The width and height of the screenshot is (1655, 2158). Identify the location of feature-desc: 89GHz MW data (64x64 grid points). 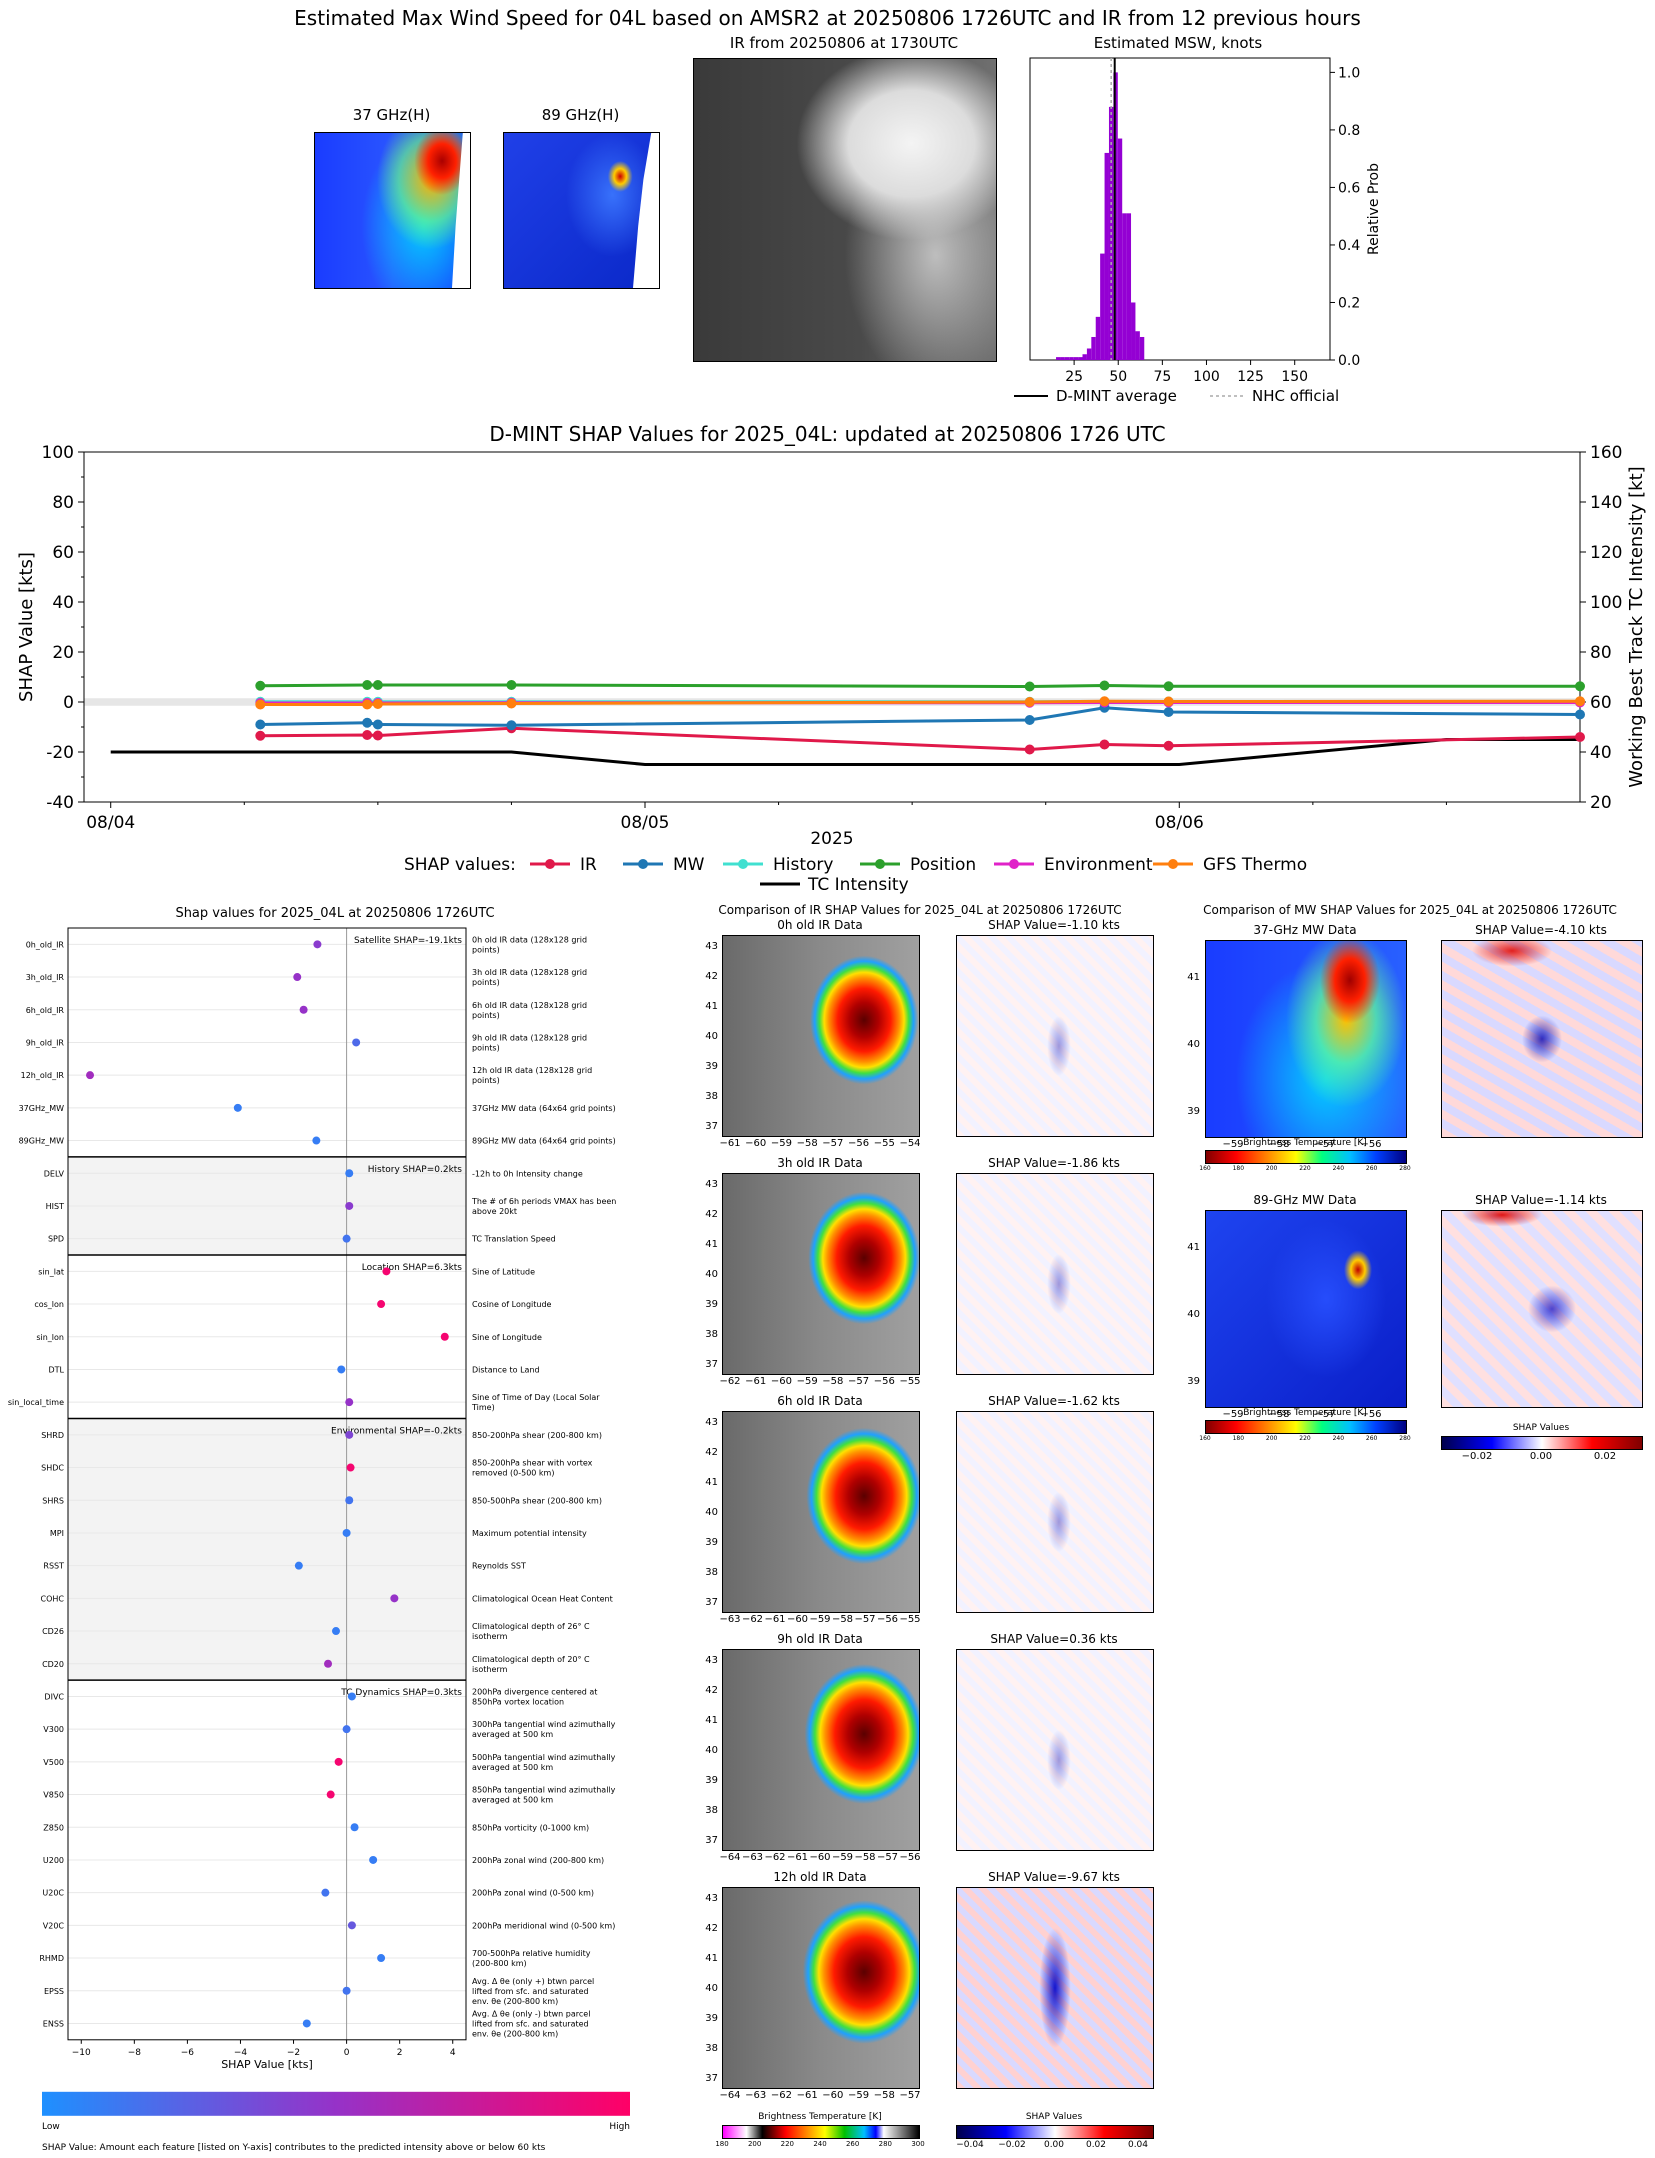
(544, 1141).